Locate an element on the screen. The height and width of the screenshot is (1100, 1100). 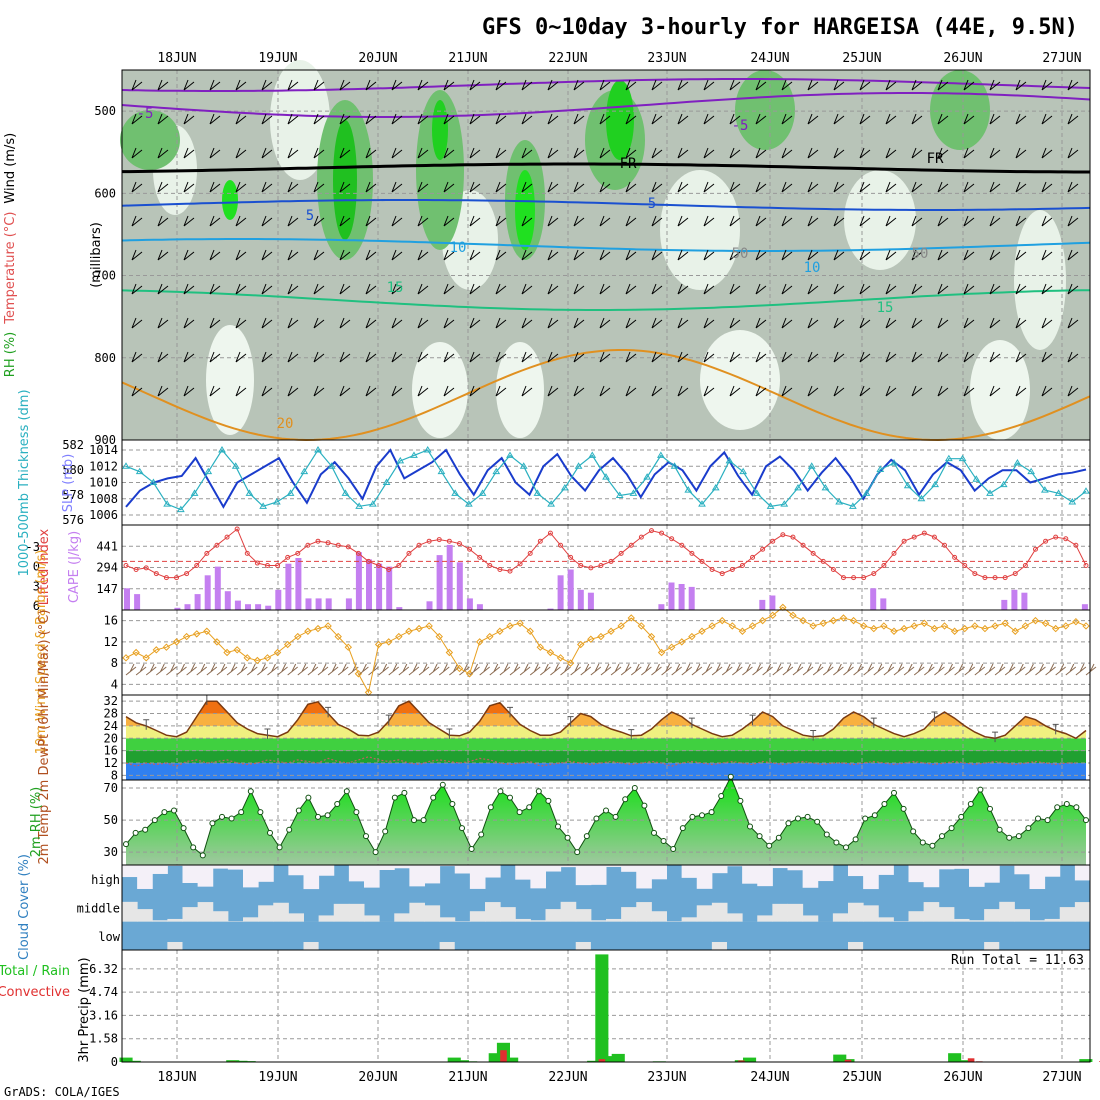
temperature-band is located at coordinates (606, 756).